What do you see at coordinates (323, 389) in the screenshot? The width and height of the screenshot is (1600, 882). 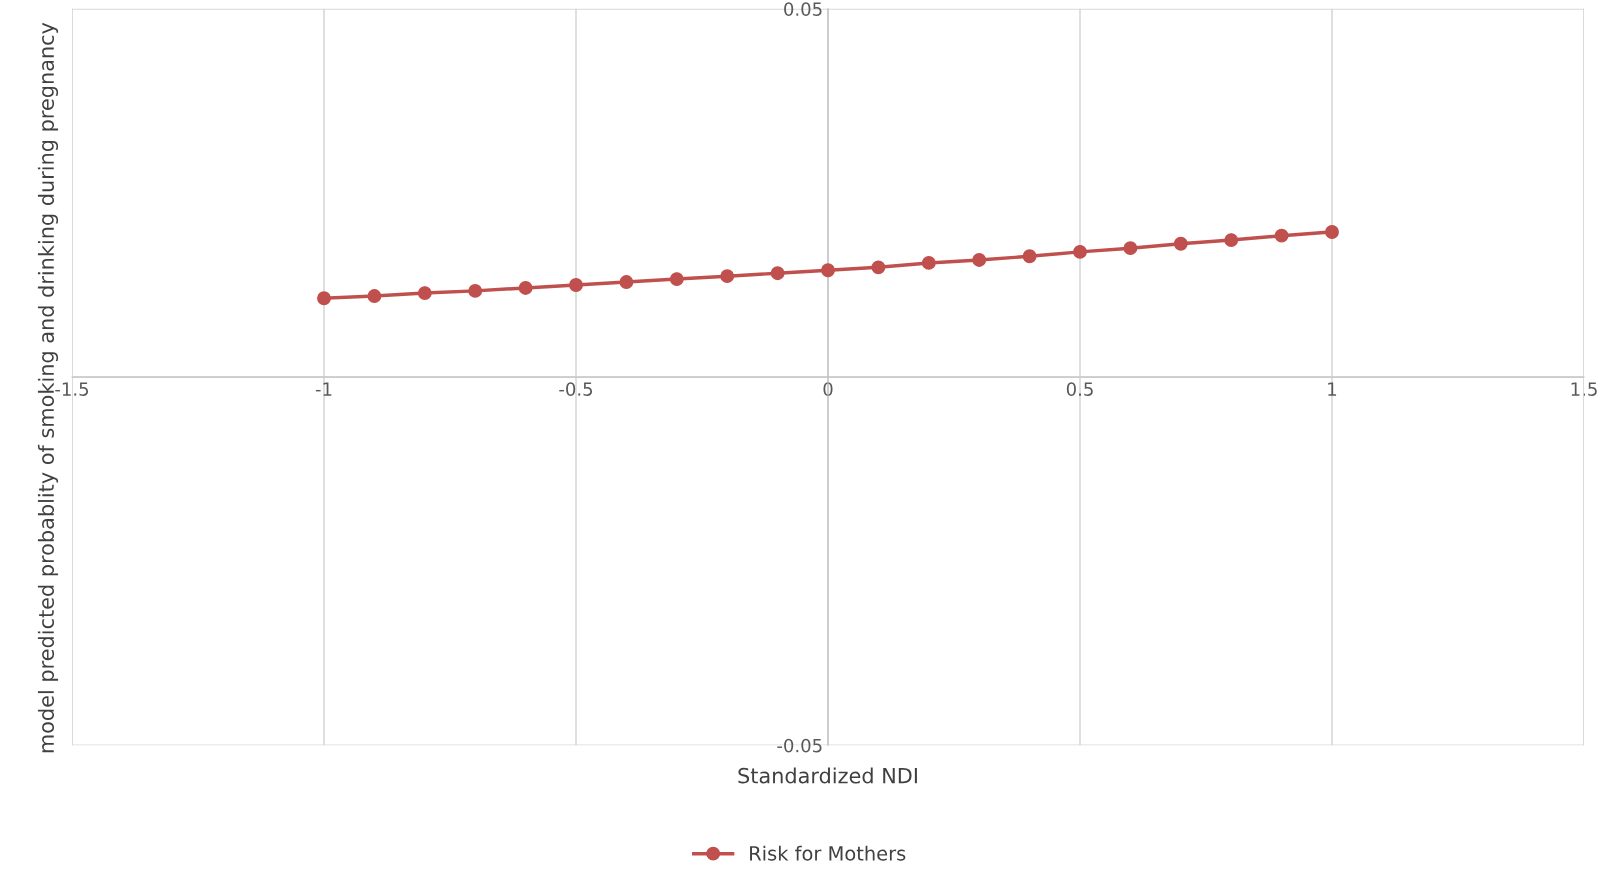 I see `x-tick-label: -1` at bounding box center [323, 389].